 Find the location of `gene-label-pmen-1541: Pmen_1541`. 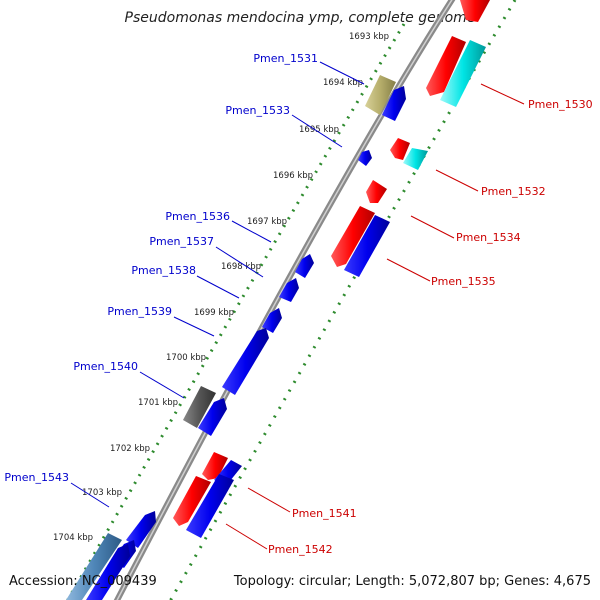

gene-label-pmen-1541: Pmen_1541 is located at coordinates (324, 513).